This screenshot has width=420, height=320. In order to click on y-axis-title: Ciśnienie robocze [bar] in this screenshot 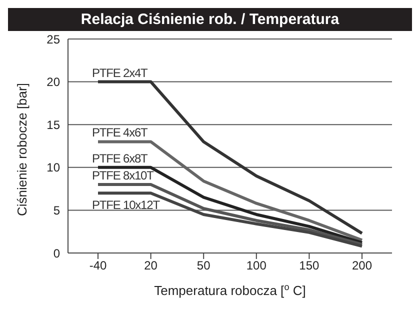, I will do `click(22, 149)`.